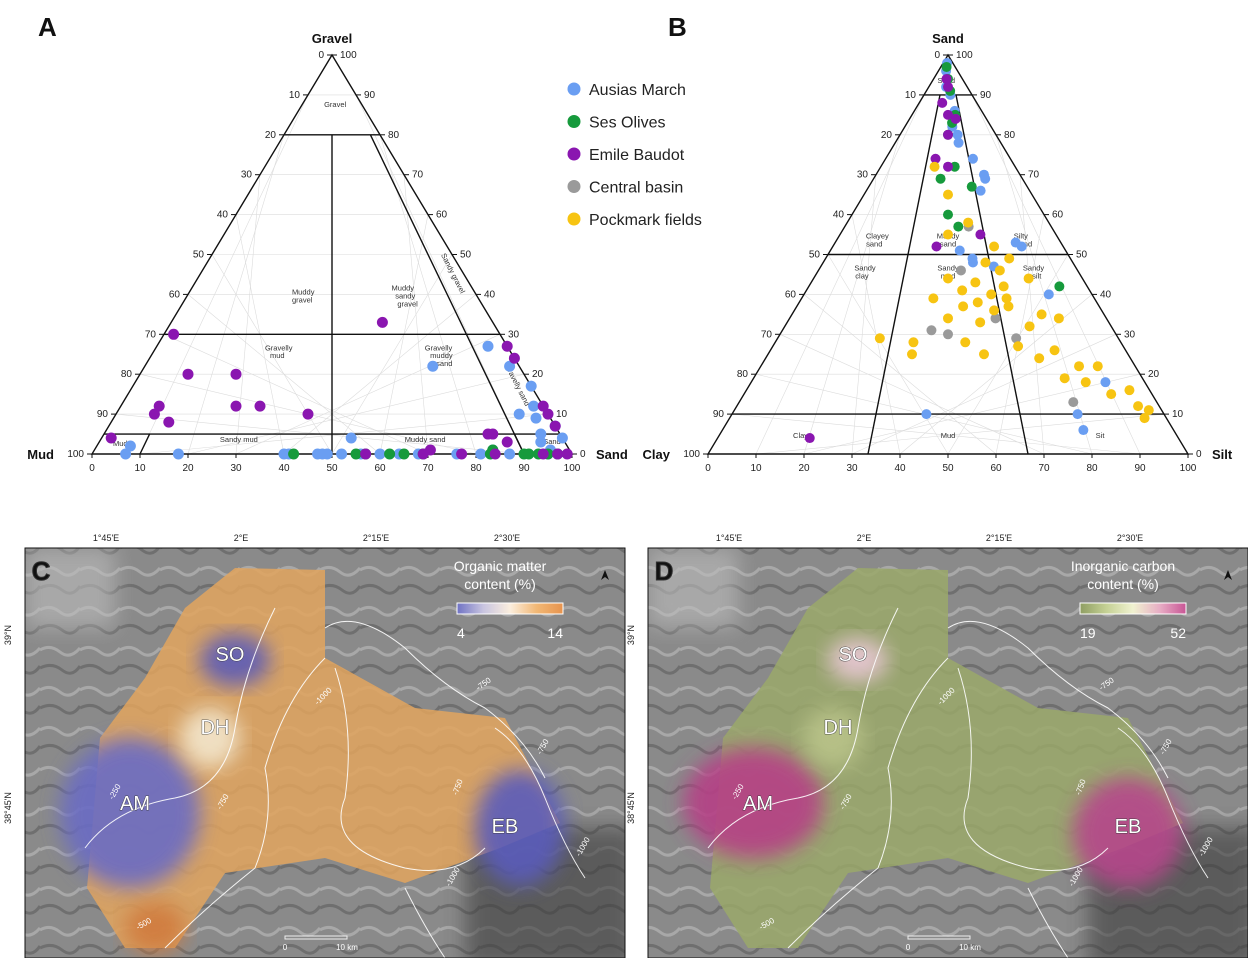  Describe the element at coordinates (552, 441) in the screenshot. I see `zone-label: Sand` at that location.